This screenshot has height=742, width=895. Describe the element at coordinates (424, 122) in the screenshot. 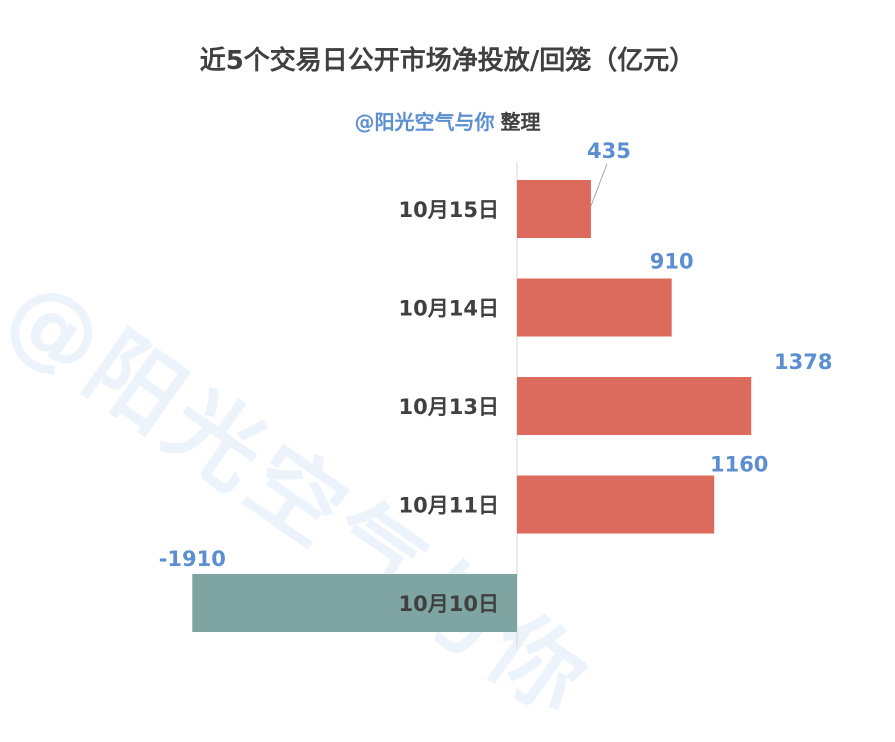

I see `subtitle-handle: @阳光空气与你` at that location.